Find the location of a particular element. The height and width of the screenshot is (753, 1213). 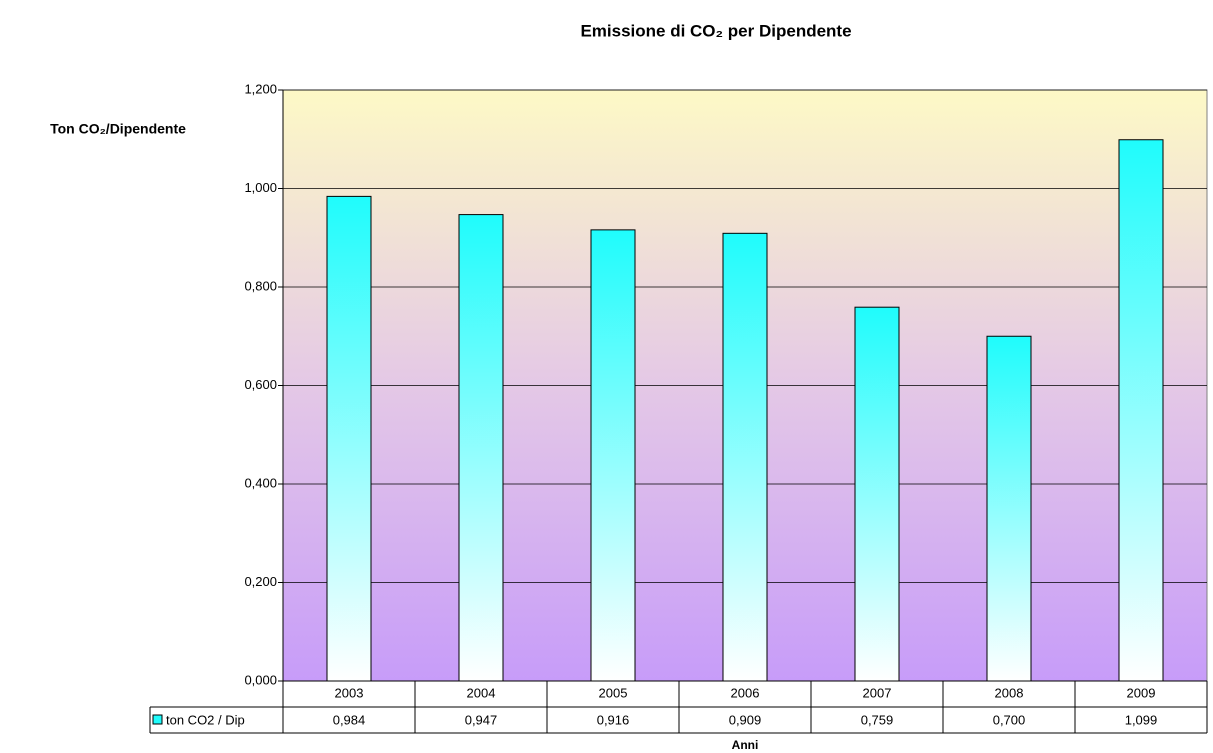

x-tick-label: 2006 is located at coordinates (745, 692).